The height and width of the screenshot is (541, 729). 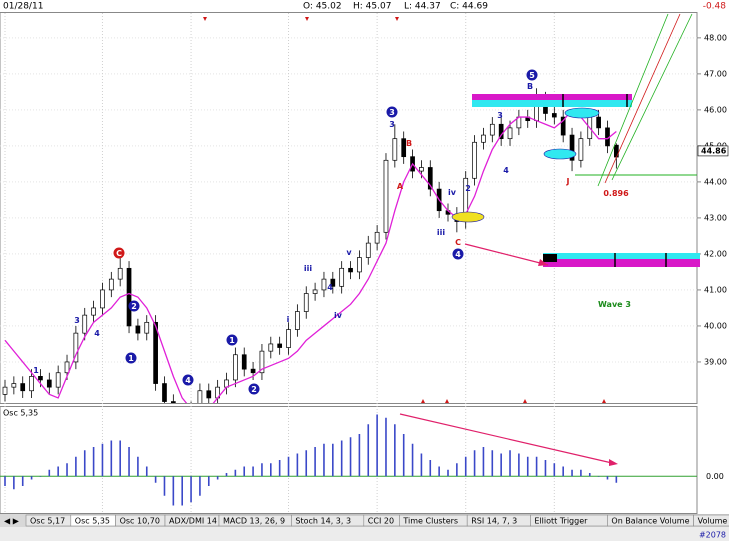 I want to click on tab-label: Osc 10,70, so click(x=140, y=521).